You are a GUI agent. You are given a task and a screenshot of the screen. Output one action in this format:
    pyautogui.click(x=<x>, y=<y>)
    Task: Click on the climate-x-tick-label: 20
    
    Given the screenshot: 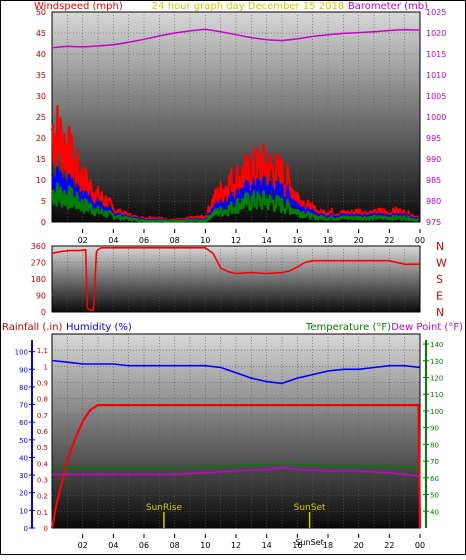 What is the action you would take?
    pyautogui.click(x=359, y=545)
    